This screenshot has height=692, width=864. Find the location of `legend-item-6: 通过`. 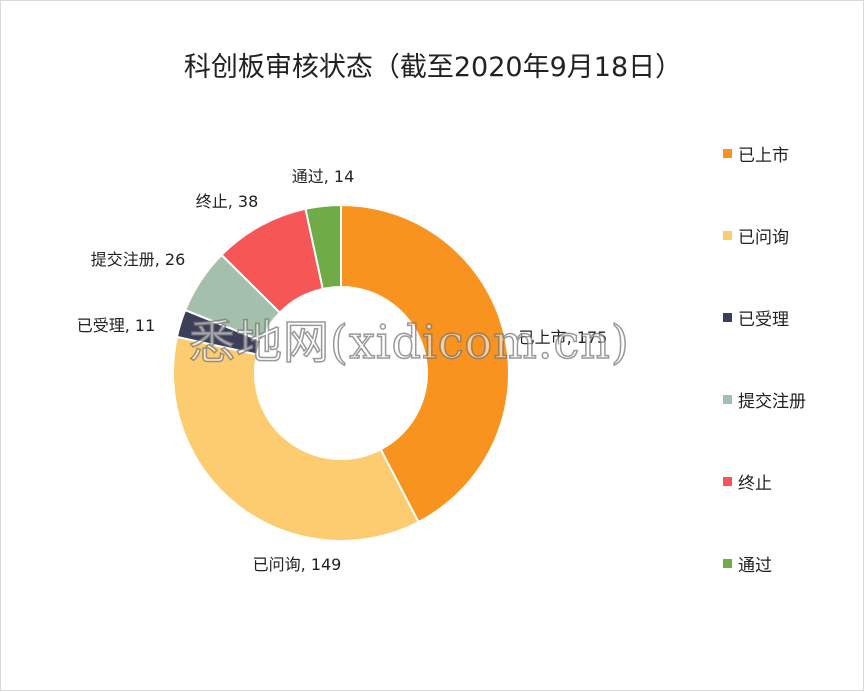

legend-item-6: 通过 is located at coordinates (747, 563).